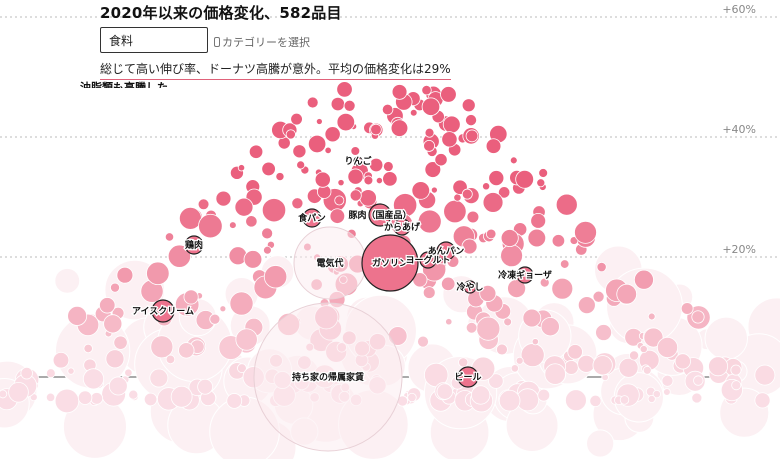 This screenshot has height=459, width=780. I want to click on category-search-input: 食料, so click(154, 40).